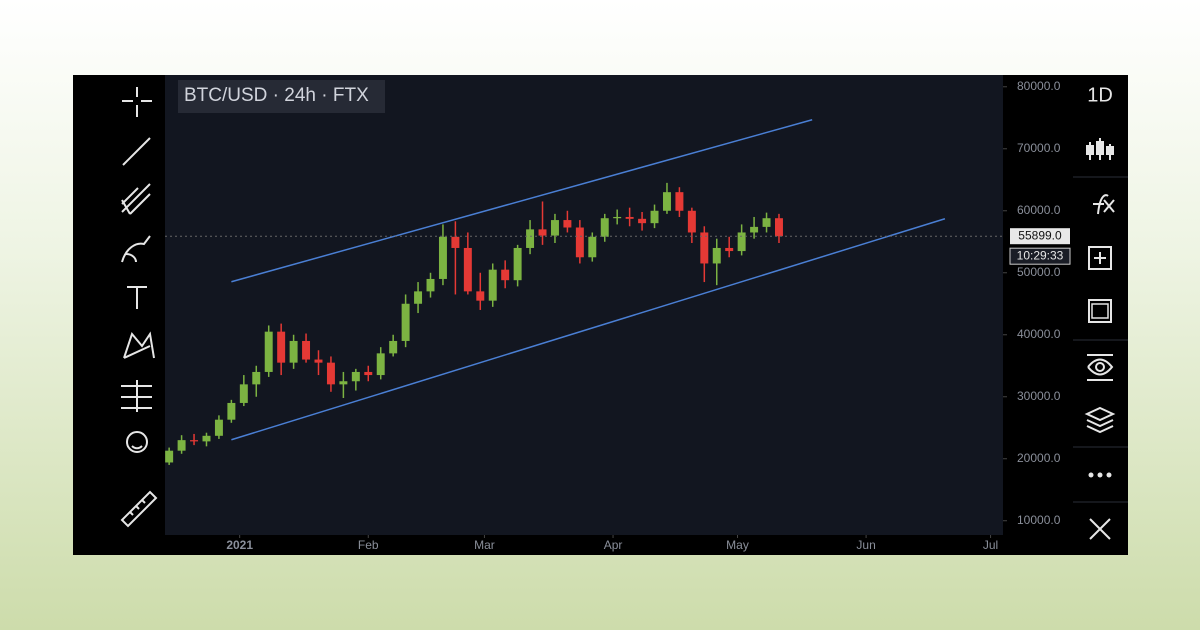 The width and height of the screenshot is (1200, 630). Describe the element at coordinates (1100, 149) in the screenshot. I see `chart-type-button` at that location.